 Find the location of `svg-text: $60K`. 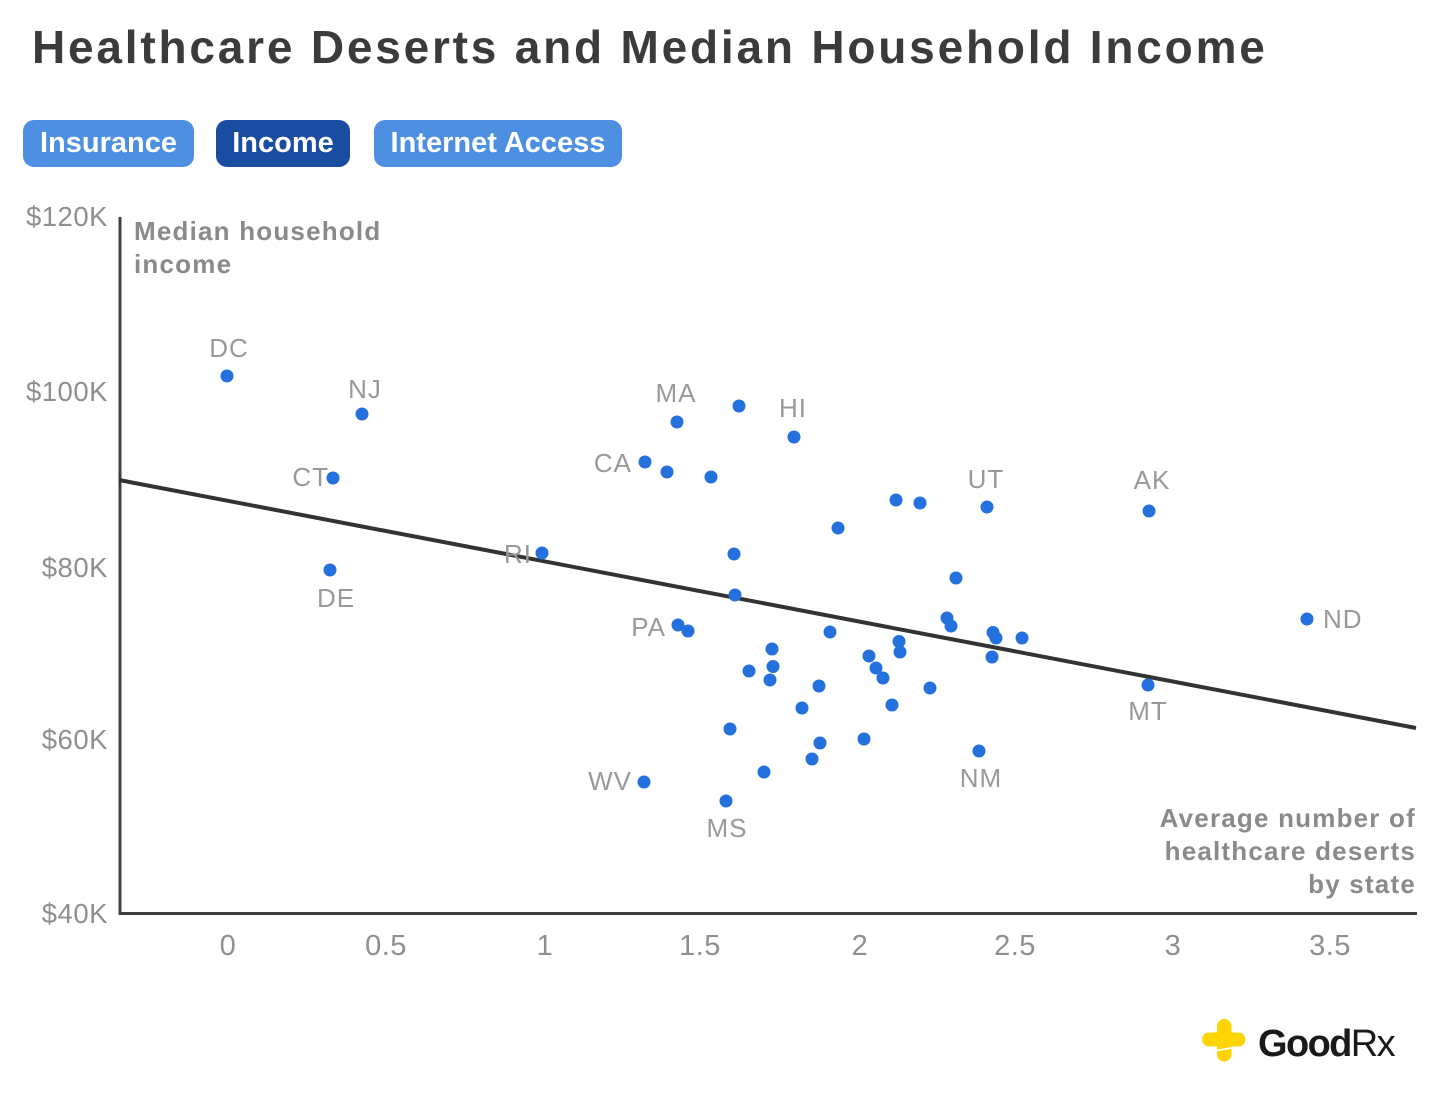

svg-text: $60K is located at coordinates (75, 739).